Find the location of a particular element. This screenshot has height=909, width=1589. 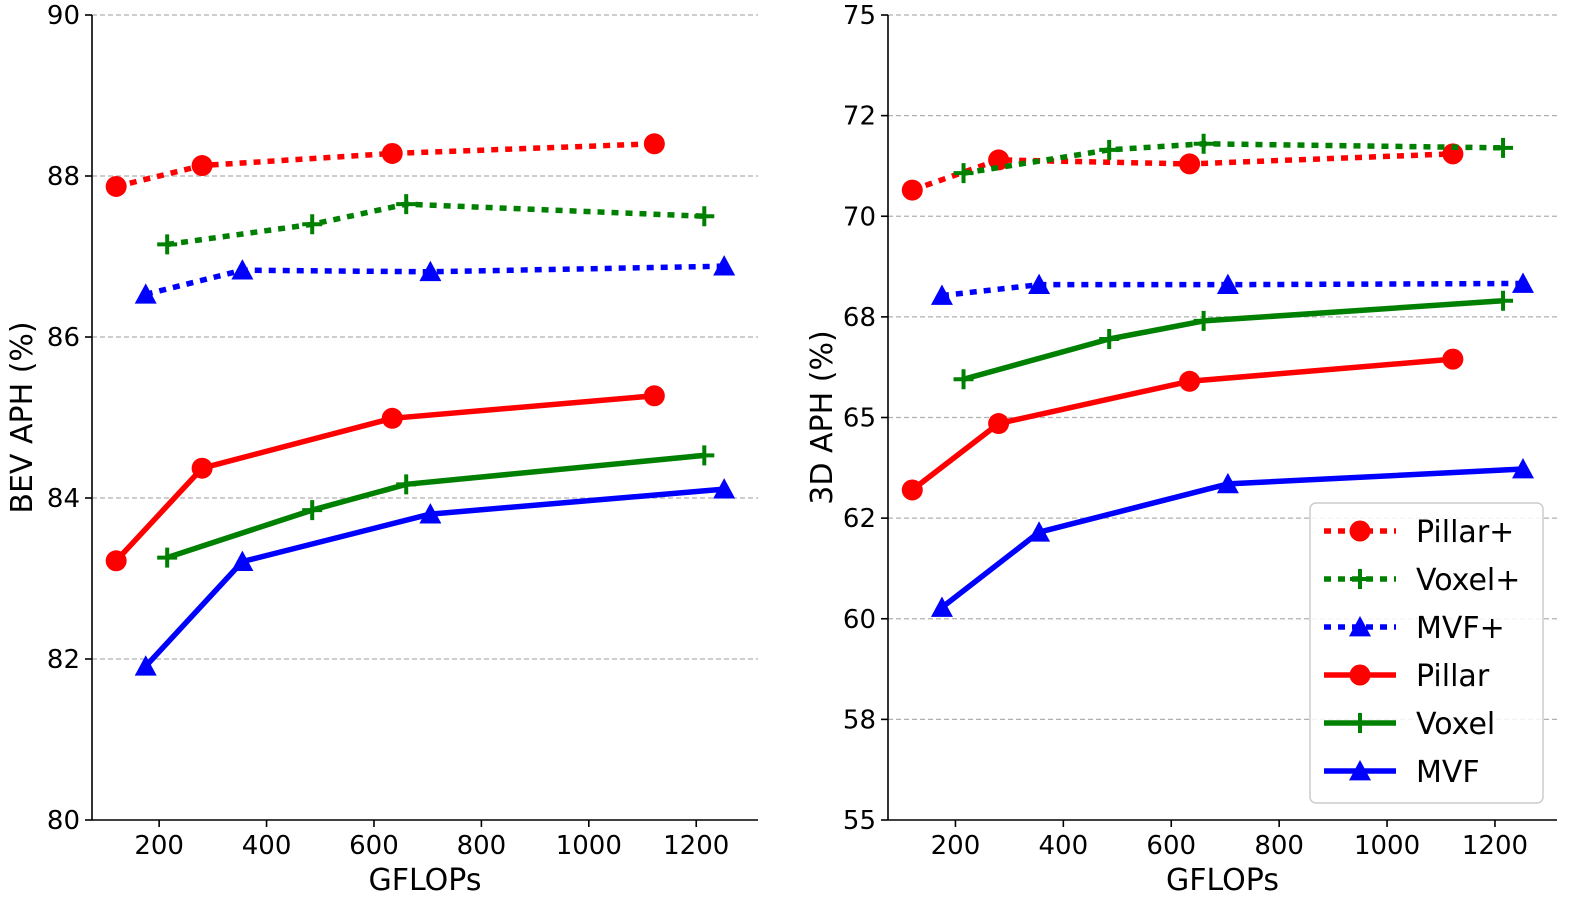

y-tick-label: 68 is located at coordinates (859, 318).